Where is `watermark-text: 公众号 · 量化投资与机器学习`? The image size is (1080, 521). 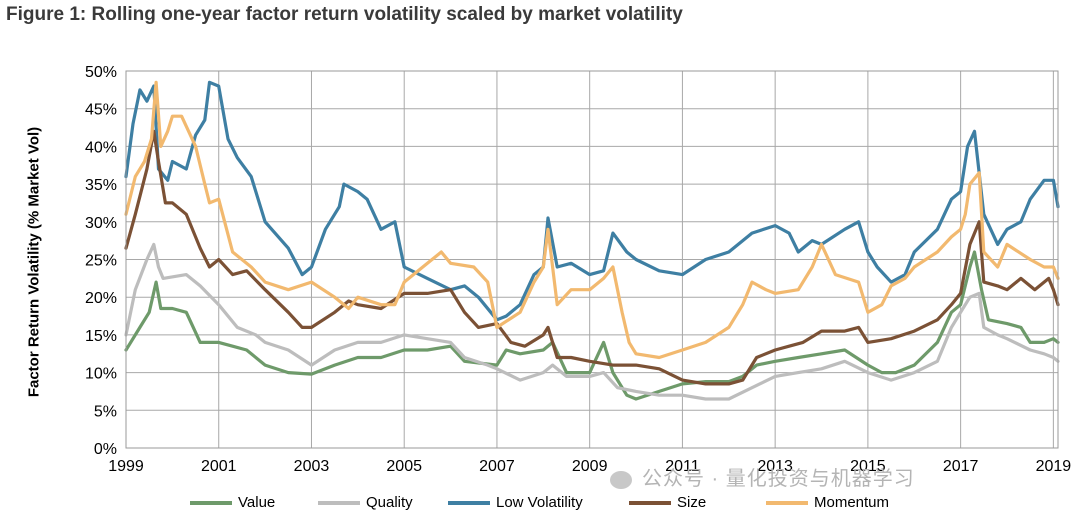
watermark-text: 公众号 · 量化投资与机器学习 is located at coordinates (778, 479).